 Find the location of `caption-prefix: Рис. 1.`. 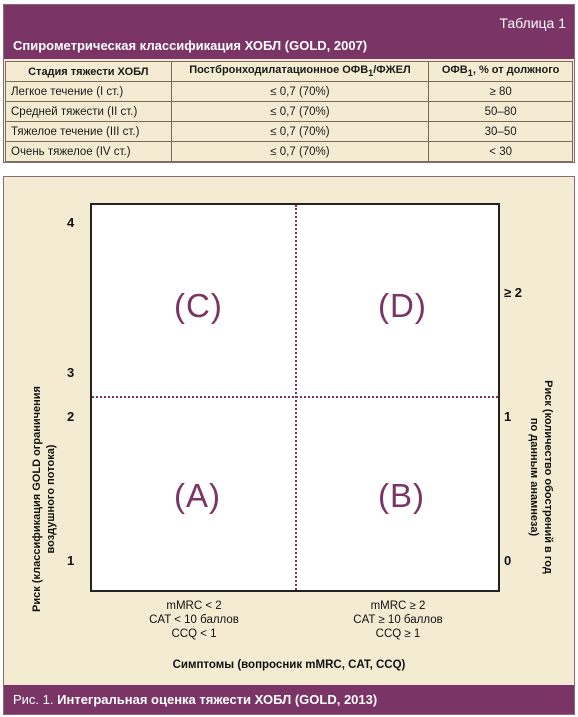

caption-prefix: Рис. 1. is located at coordinates (33, 699).